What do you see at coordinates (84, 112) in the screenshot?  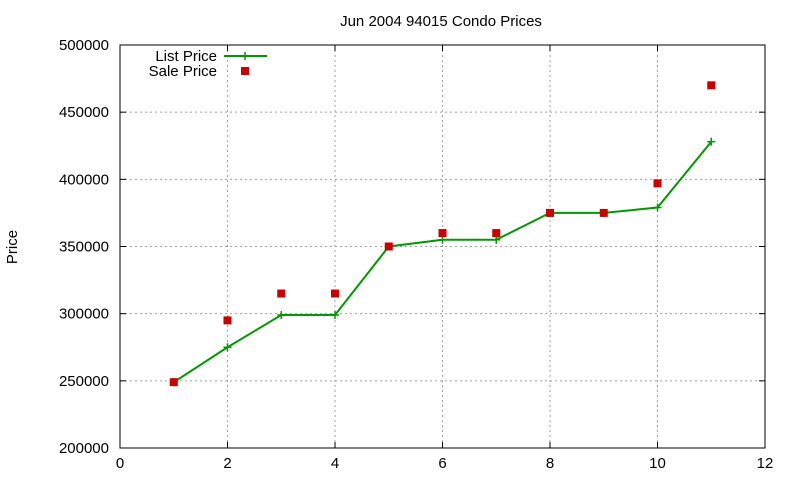 I see `y-tick-label: 450000` at bounding box center [84, 112].